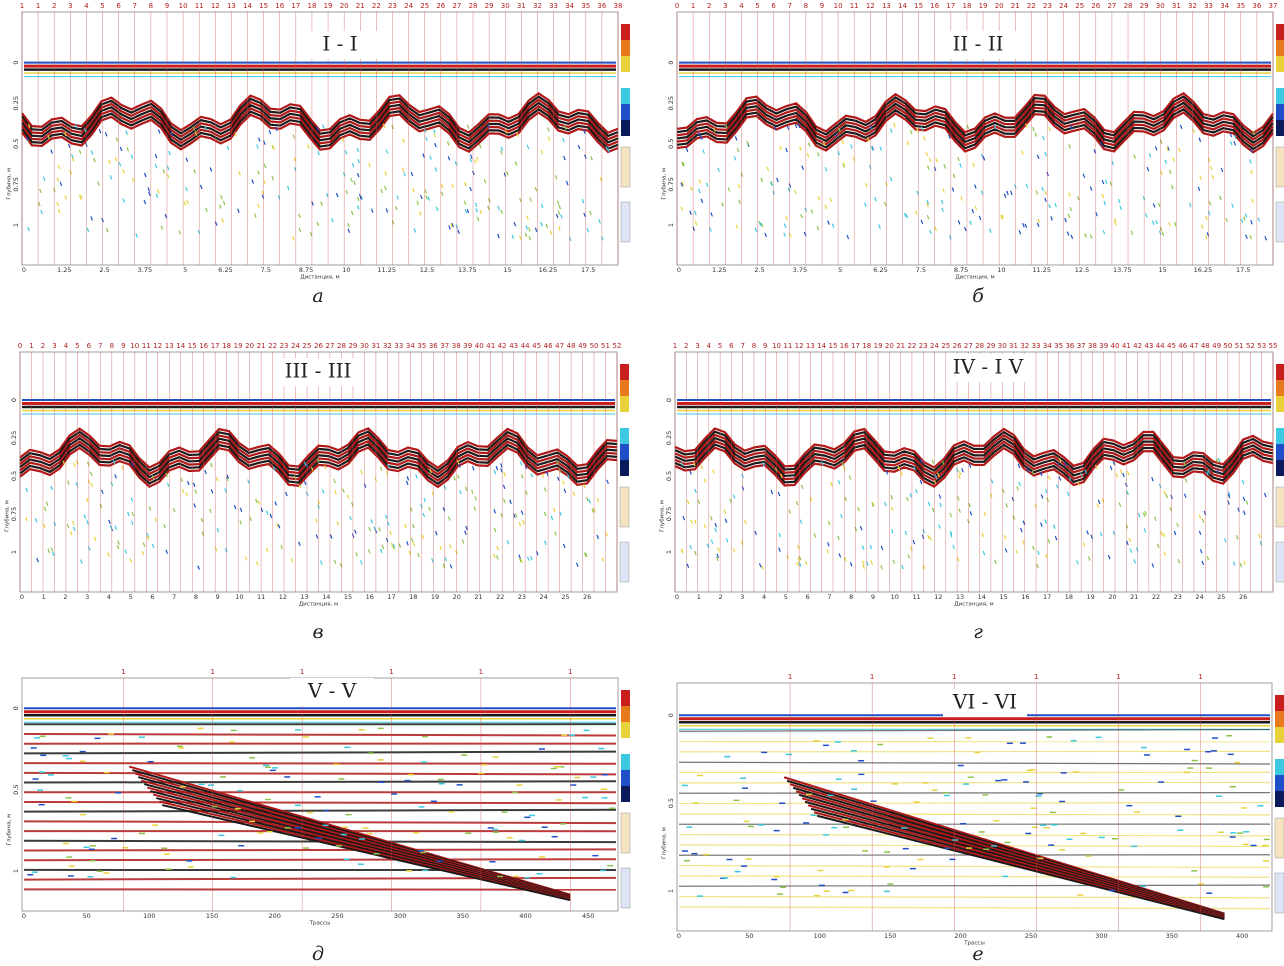 Image resolution: width=1284 pixels, height=966 pixels. I want to click on reflector, so click(974, 467).